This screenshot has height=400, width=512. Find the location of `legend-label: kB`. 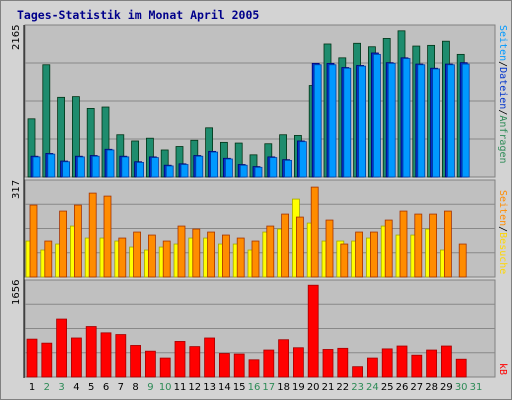

legend-label: kB is located at coordinates (502, 369).